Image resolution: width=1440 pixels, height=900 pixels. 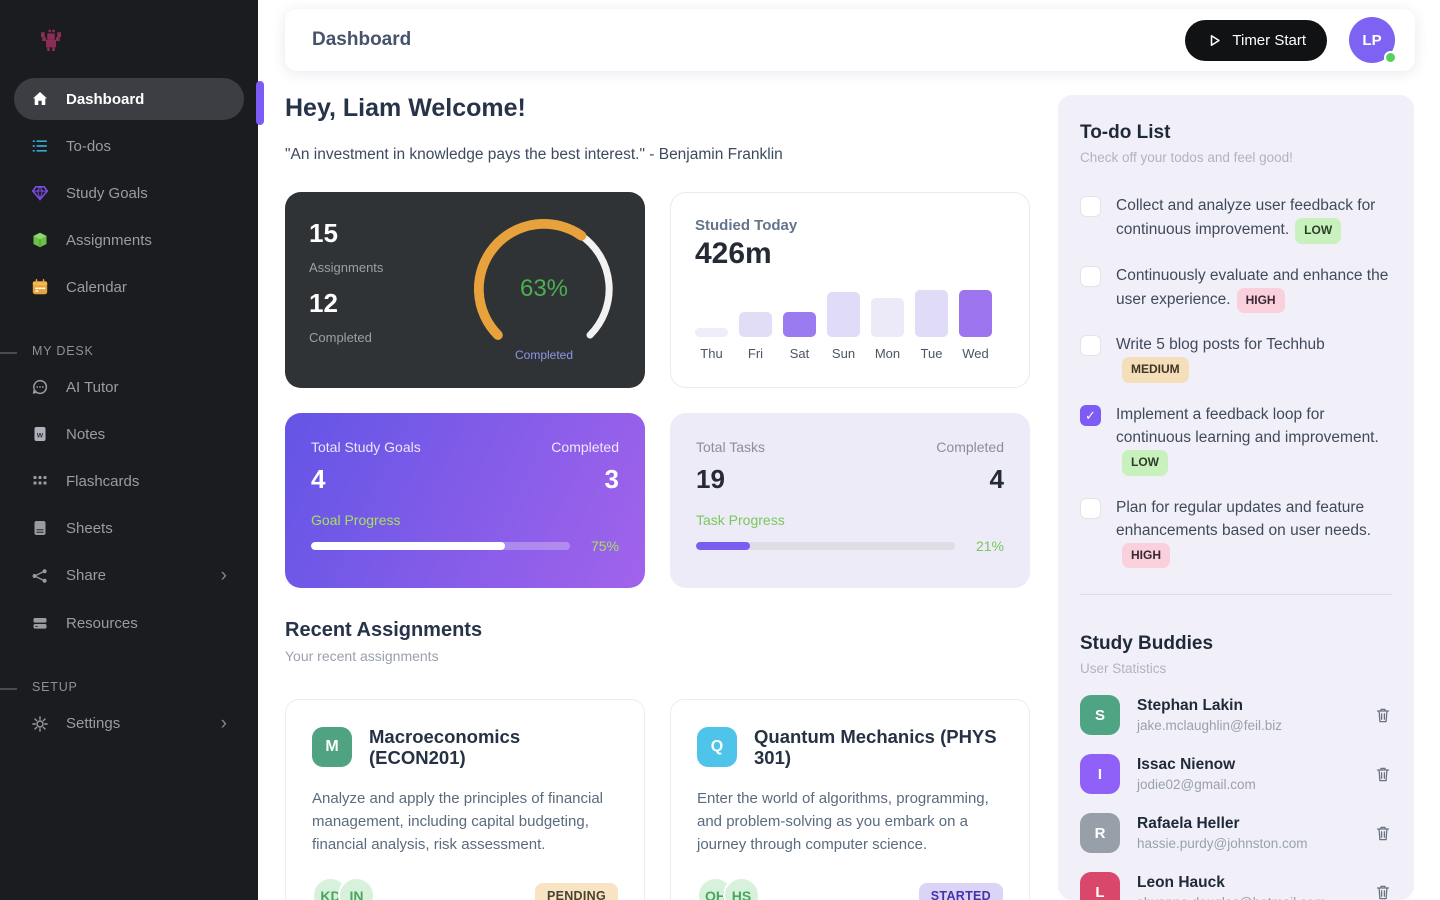 I want to click on todo-item: ✓ Write 5 blog posts for TechhubMEDIUM, so click(x=1236, y=359).